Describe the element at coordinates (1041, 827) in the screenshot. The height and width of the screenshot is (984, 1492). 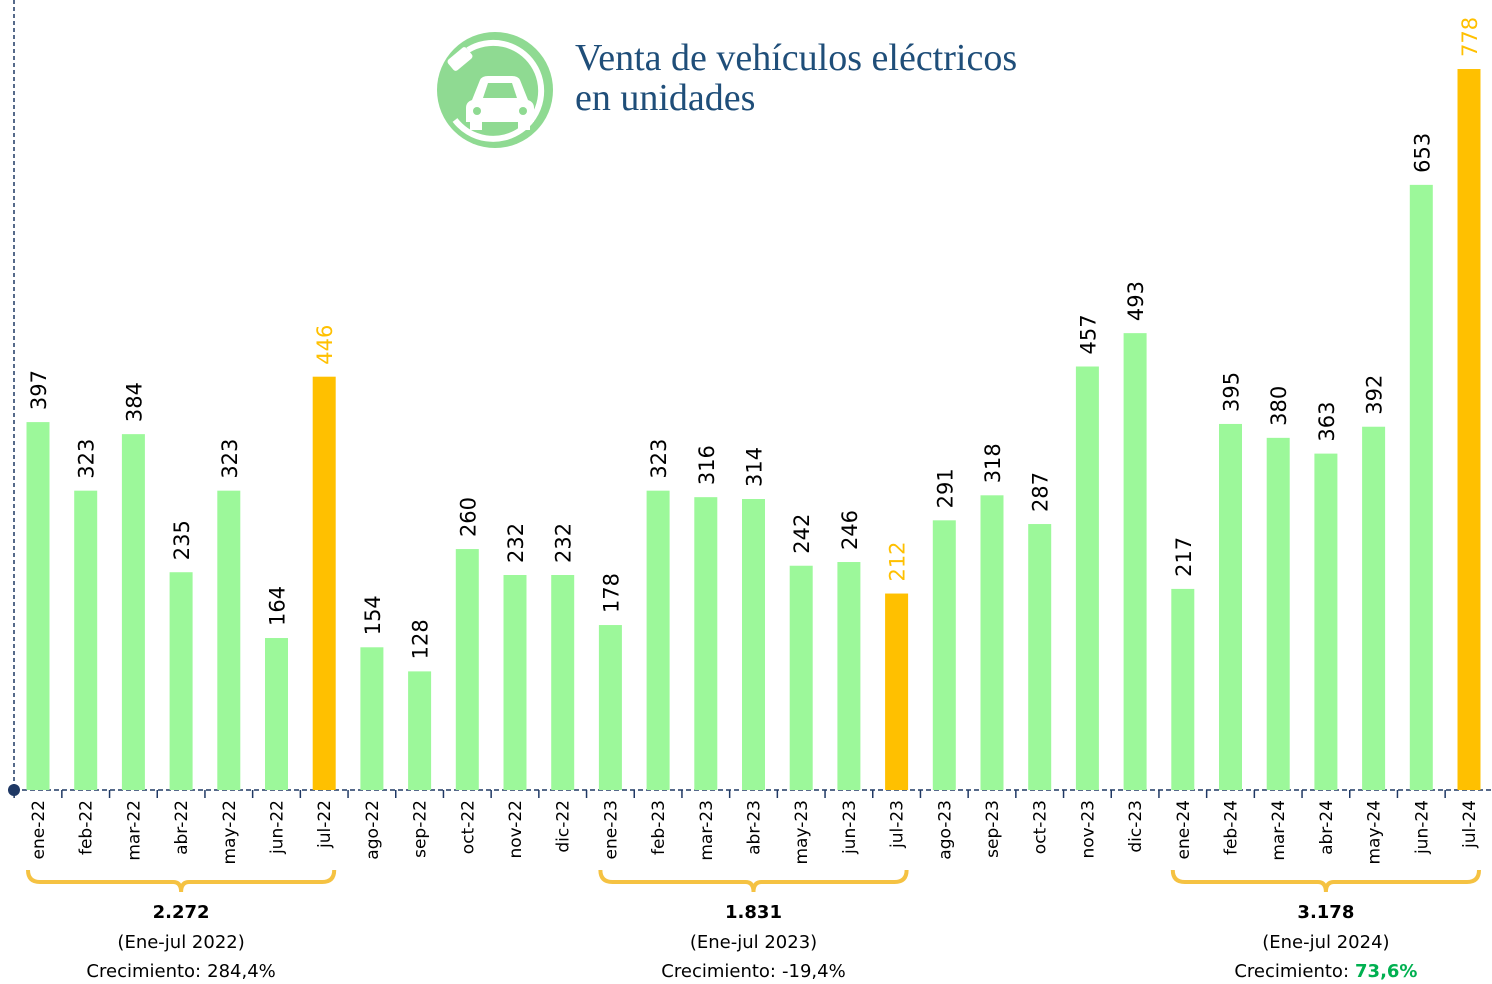
I see `x-tick-label: oct-23` at that location.